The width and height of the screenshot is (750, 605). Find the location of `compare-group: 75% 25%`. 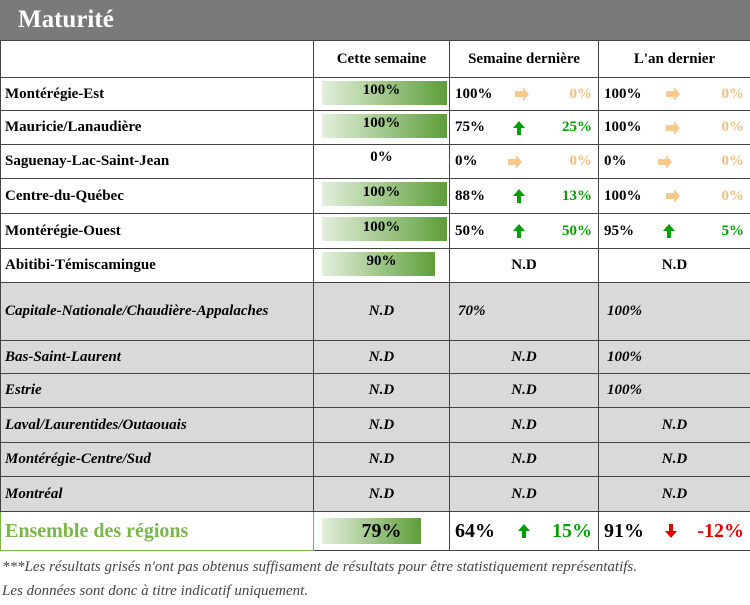

compare-group: 75% 25% is located at coordinates (524, 128).